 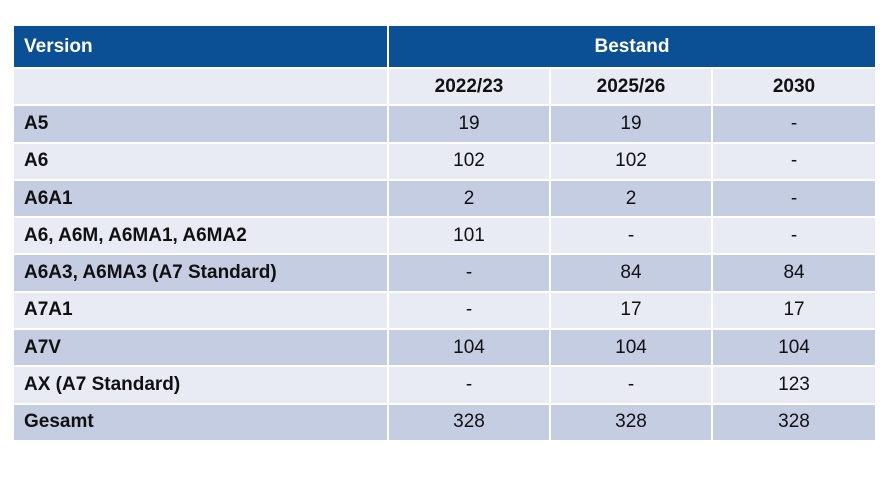 I want to click on table-row: AX (A7 Standard) - - 123, so click(x=445, y=386).